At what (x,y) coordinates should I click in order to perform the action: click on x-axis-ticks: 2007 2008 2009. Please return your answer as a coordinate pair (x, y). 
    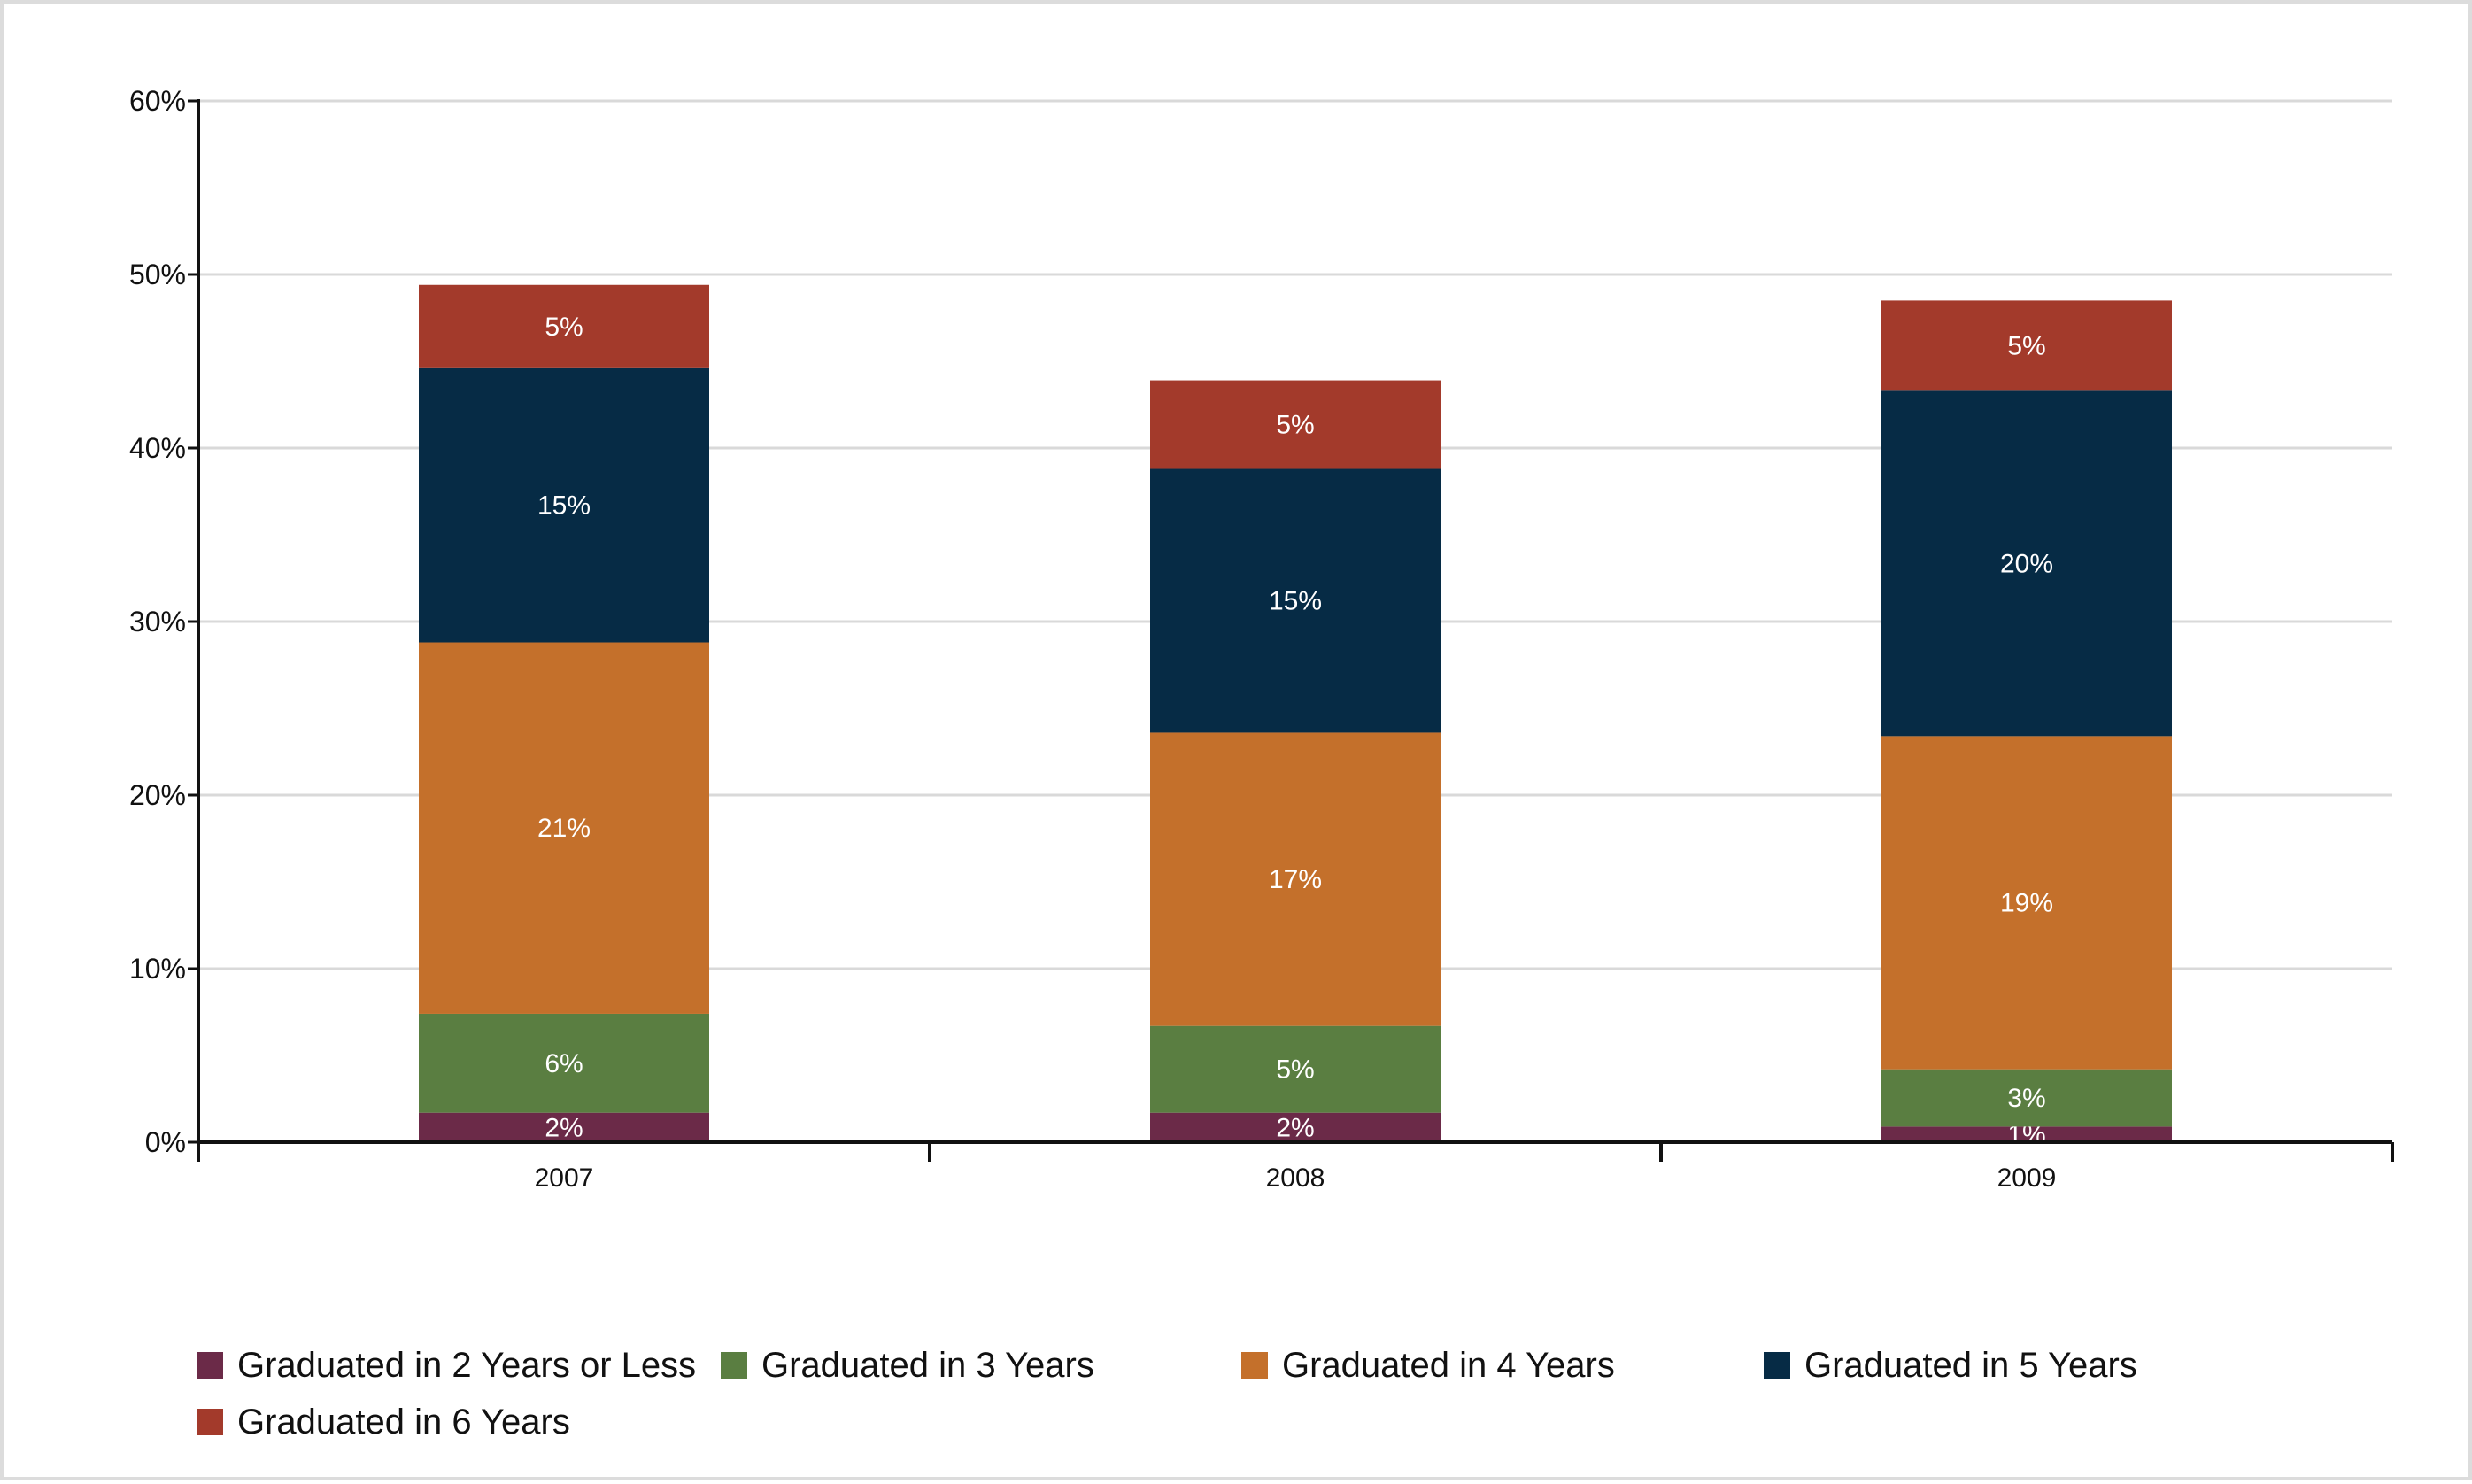
    Looking at the image, I should click on (1295, 1167).